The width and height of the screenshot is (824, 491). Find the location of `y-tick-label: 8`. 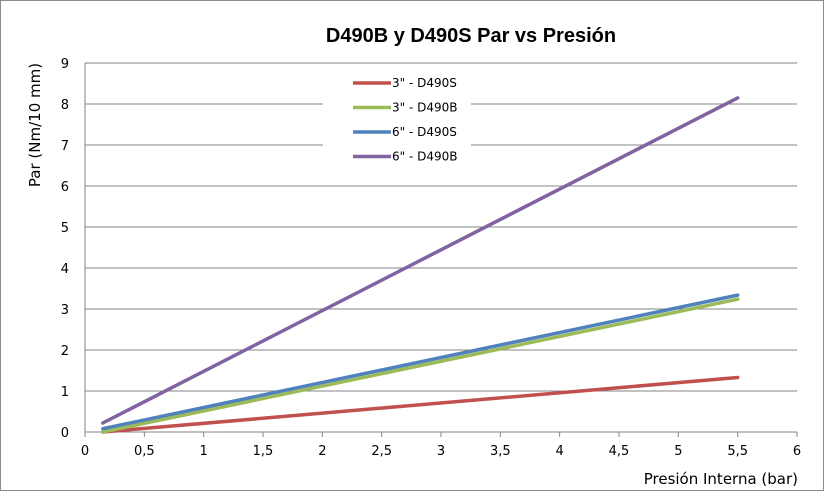

y-tick-label: 8 is located at coordinates (65, 105).